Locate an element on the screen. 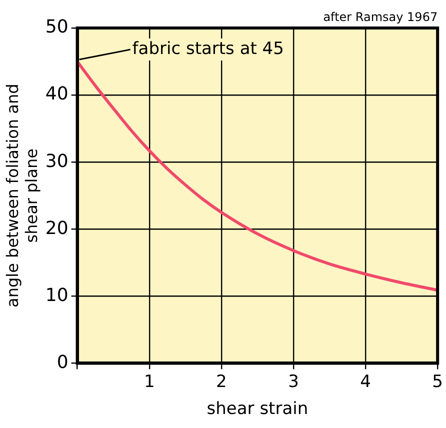 The height and width of the screenshot is (428, 446). x-tick-label: 2 is located at coordinates (221, 382).